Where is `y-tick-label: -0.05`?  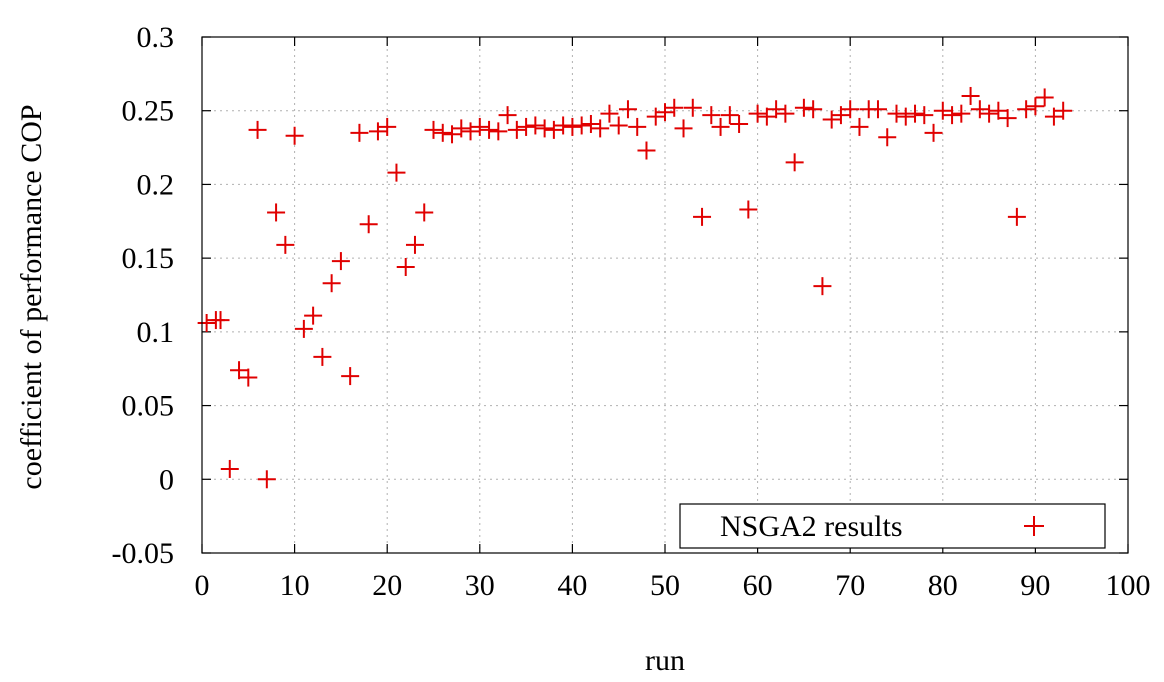 y-tick-label: -0.05 is located at coordinates (143, 553).